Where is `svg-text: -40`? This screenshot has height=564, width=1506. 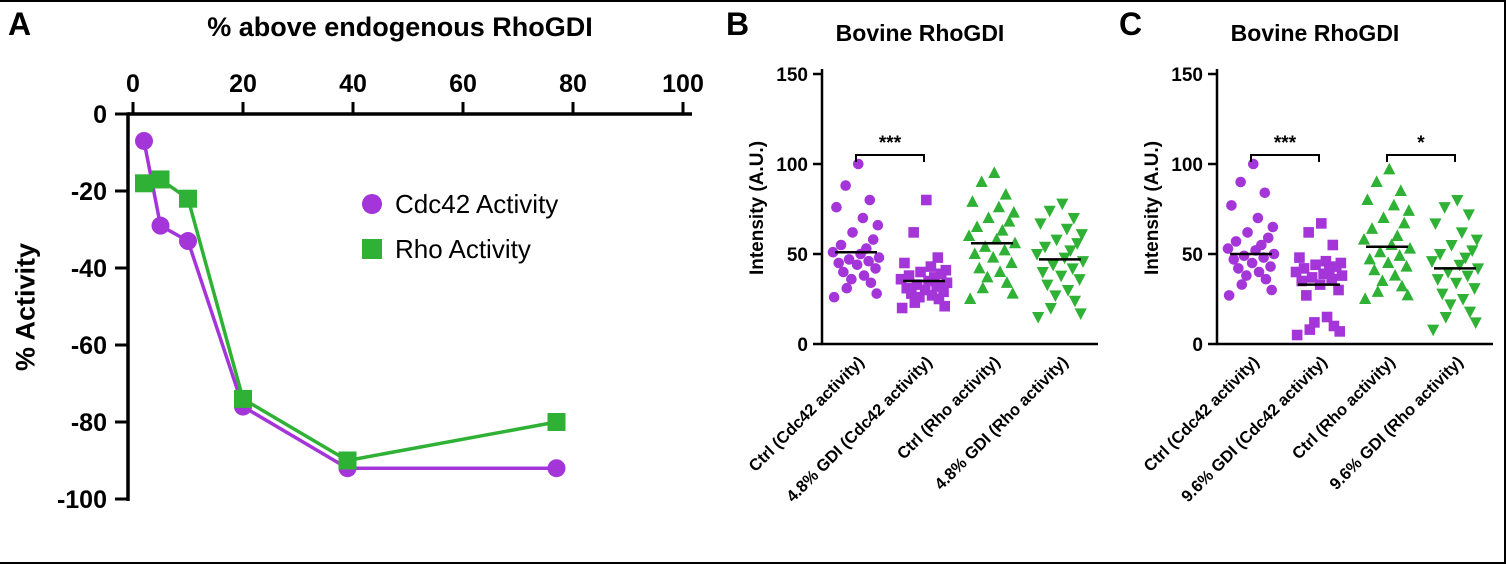 svg-text: -40 is located at coordinates (89, 269).